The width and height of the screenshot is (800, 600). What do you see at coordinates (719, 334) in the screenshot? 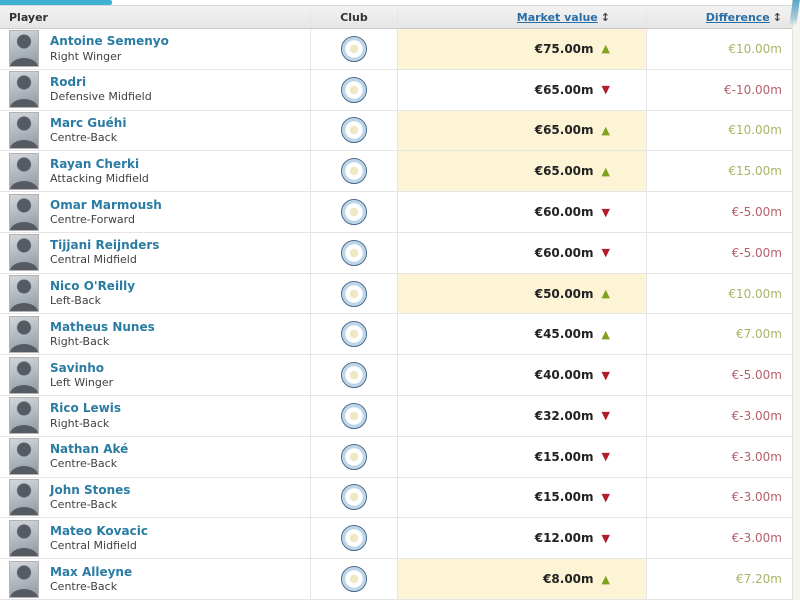
I see `difference-cell: €7.00m` at bounding box center [719, 334].